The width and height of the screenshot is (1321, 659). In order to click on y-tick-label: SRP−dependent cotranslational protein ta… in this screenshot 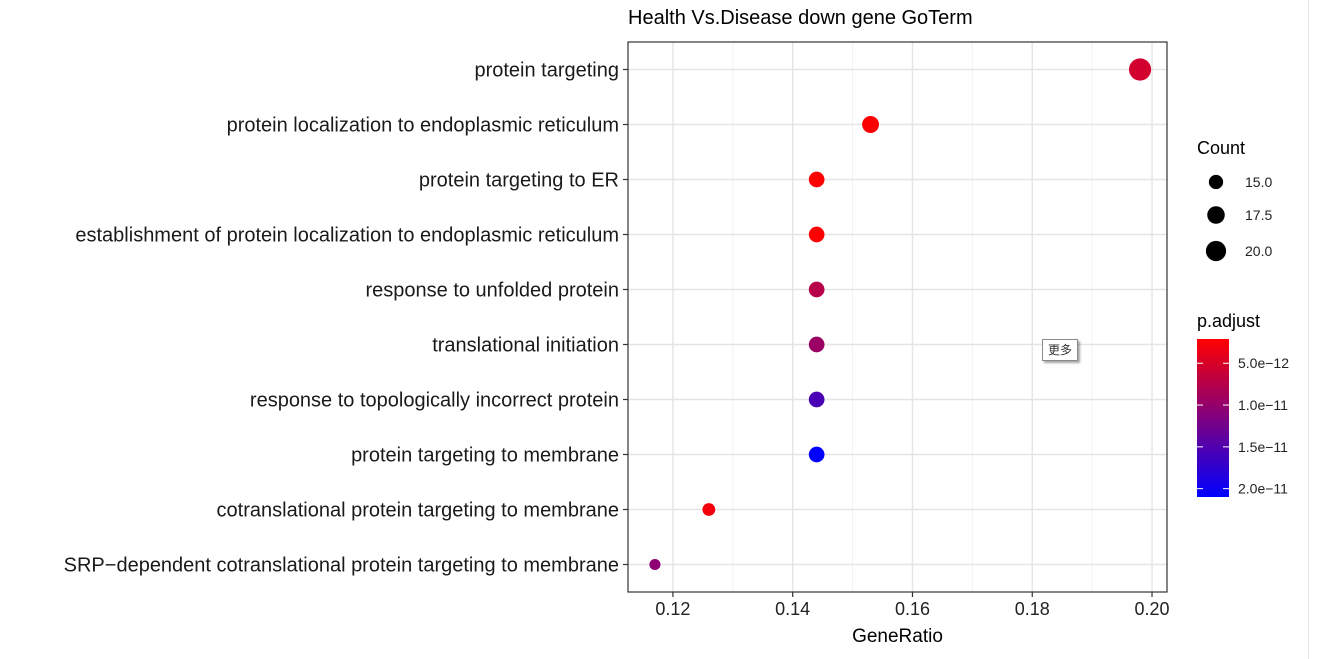, I will do `click(341, 566)`.